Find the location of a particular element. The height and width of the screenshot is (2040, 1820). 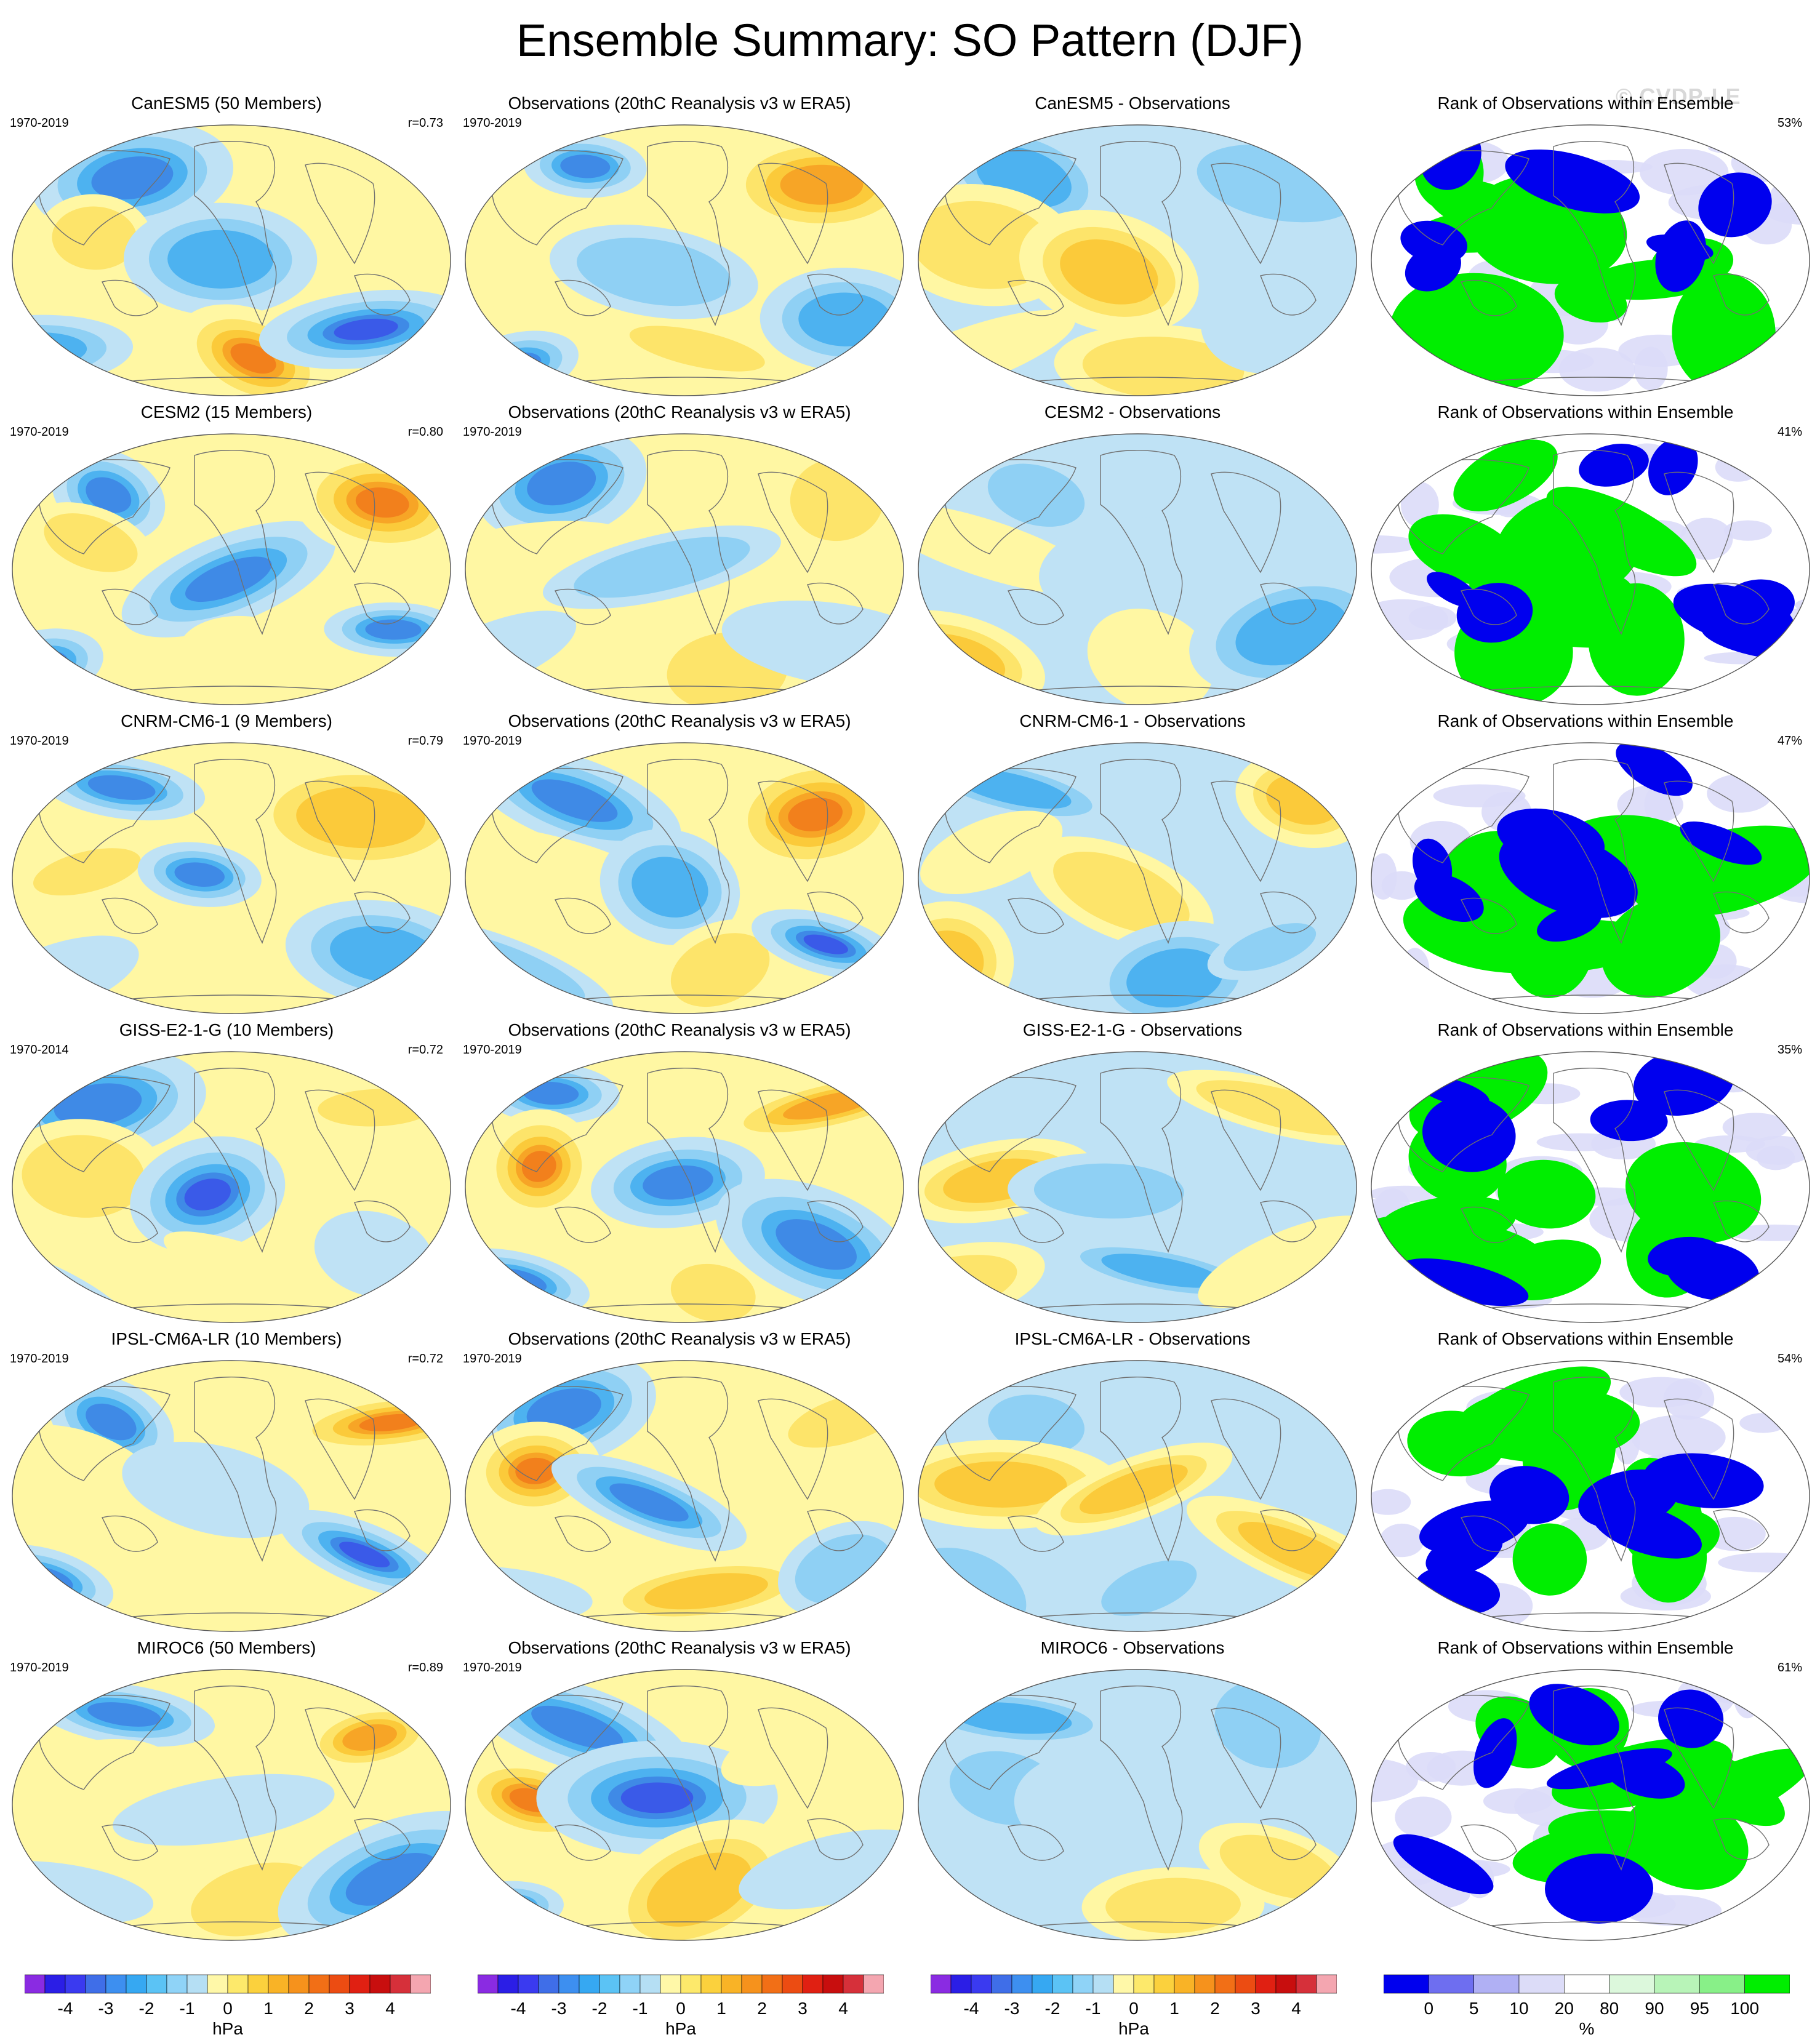

colorbar-tick-label: 2 is located at coordinates (309, 2008).